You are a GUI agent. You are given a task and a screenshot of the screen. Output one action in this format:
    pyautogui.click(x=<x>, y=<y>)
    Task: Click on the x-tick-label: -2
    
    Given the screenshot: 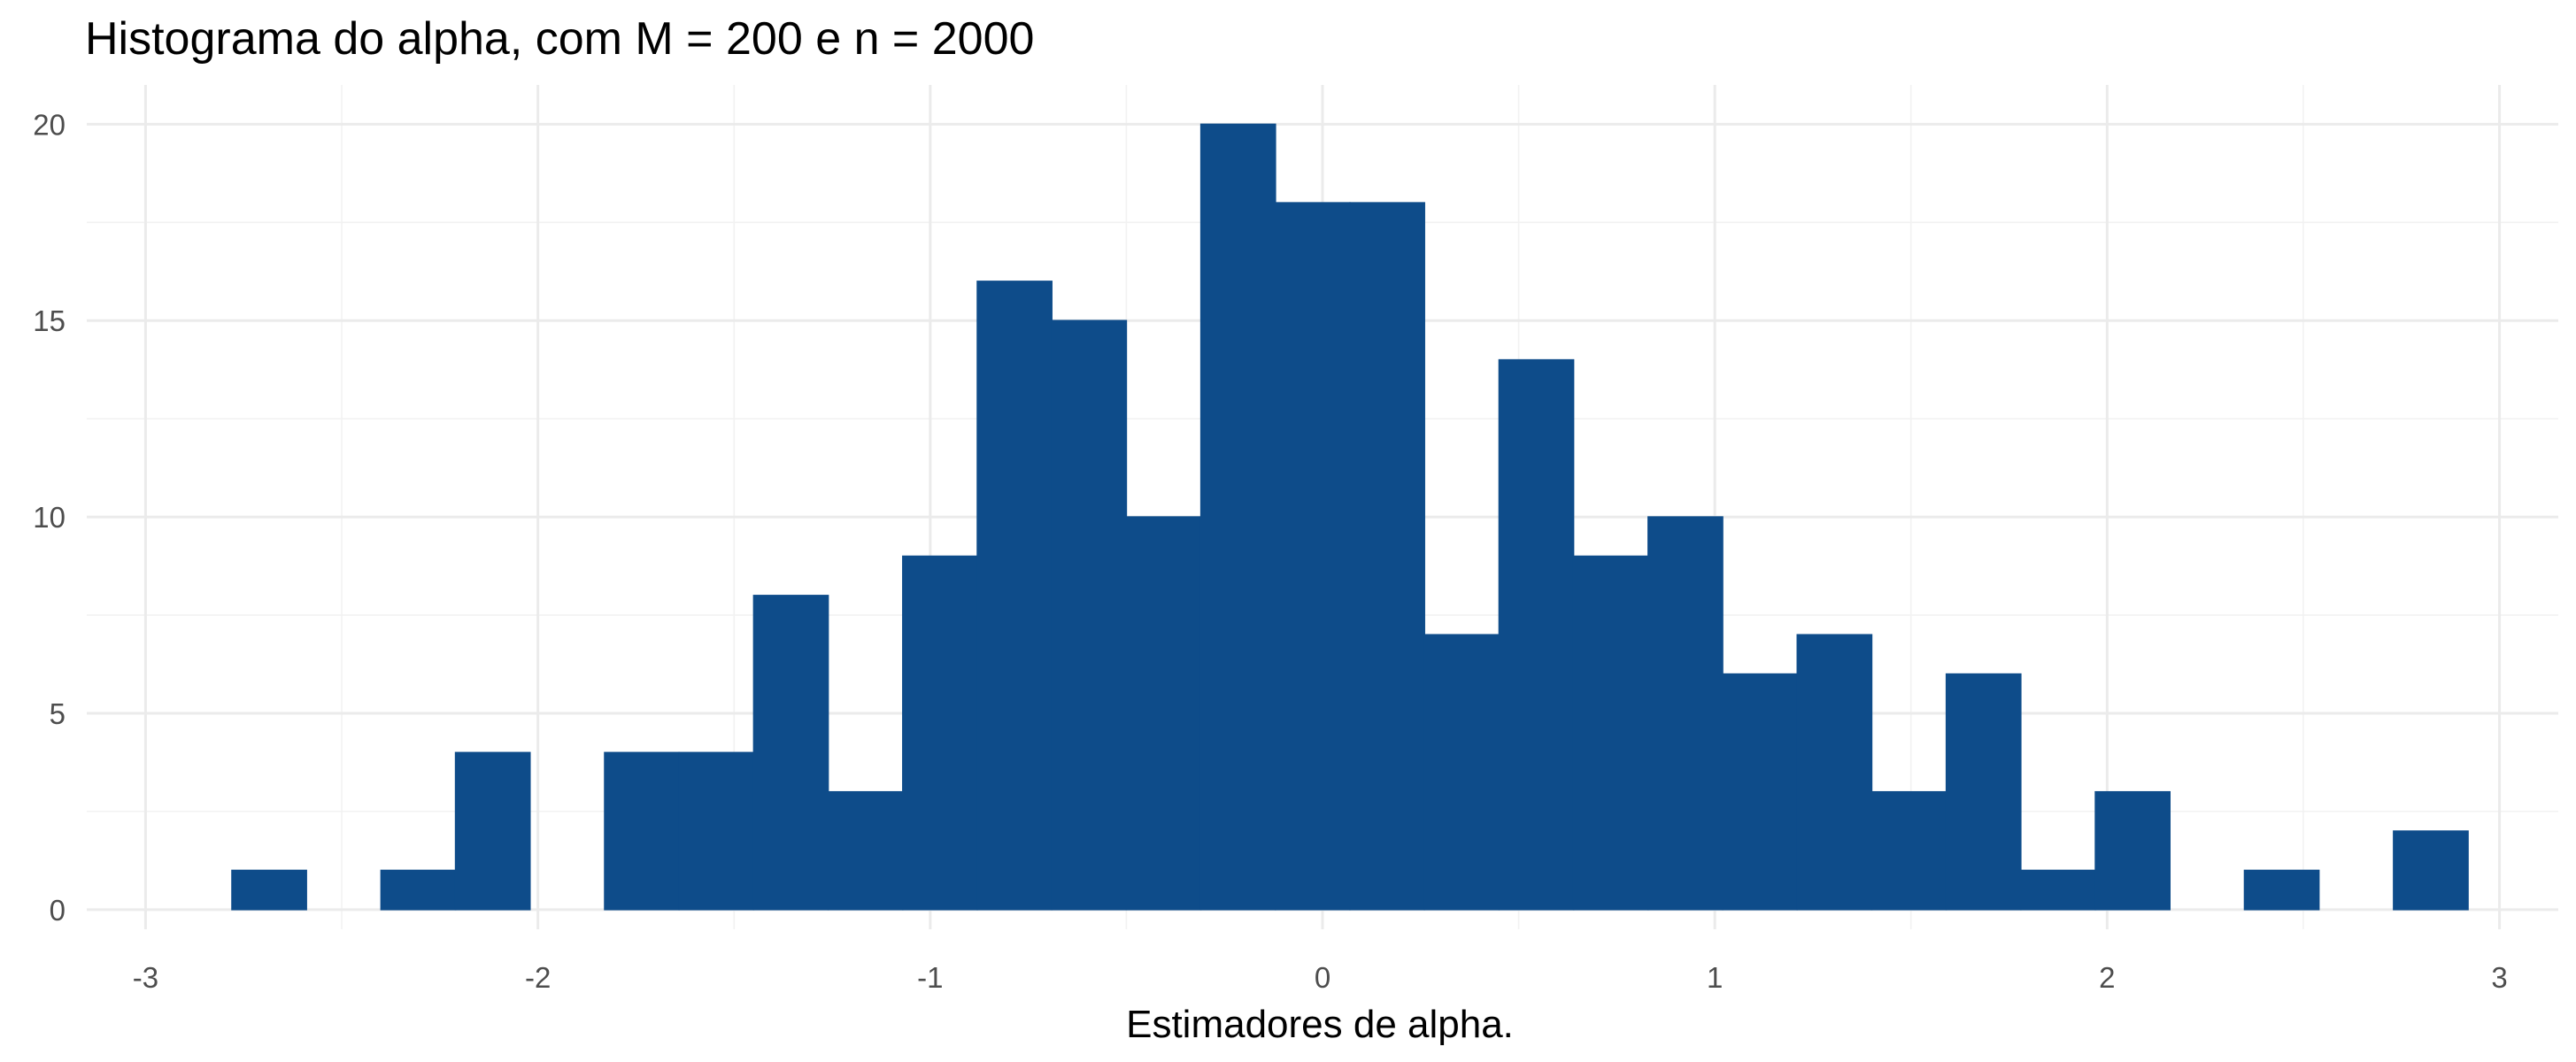 What is the action you would take?
    pyautogui.click(x=538, y=977)
    